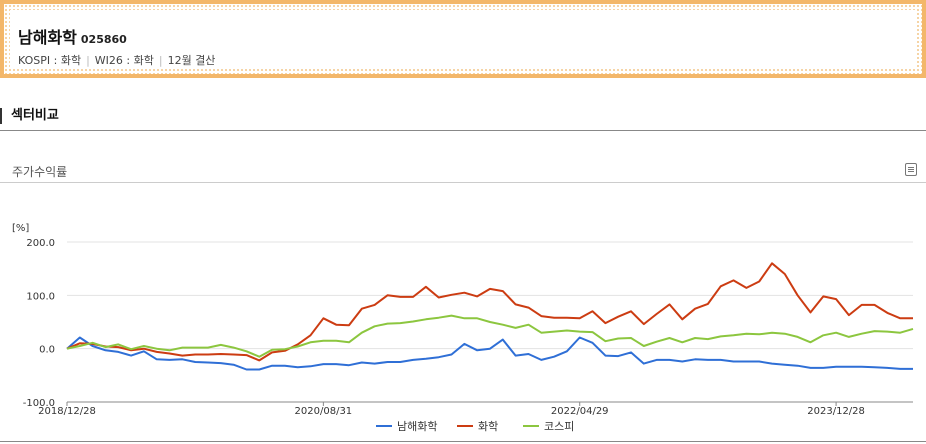 This screenshot has height=444, width=926. What do you see at coordinates (39, 403) in the screenshot?
I see `y-tick-label: -100.0` at bounding box center [39, 403].